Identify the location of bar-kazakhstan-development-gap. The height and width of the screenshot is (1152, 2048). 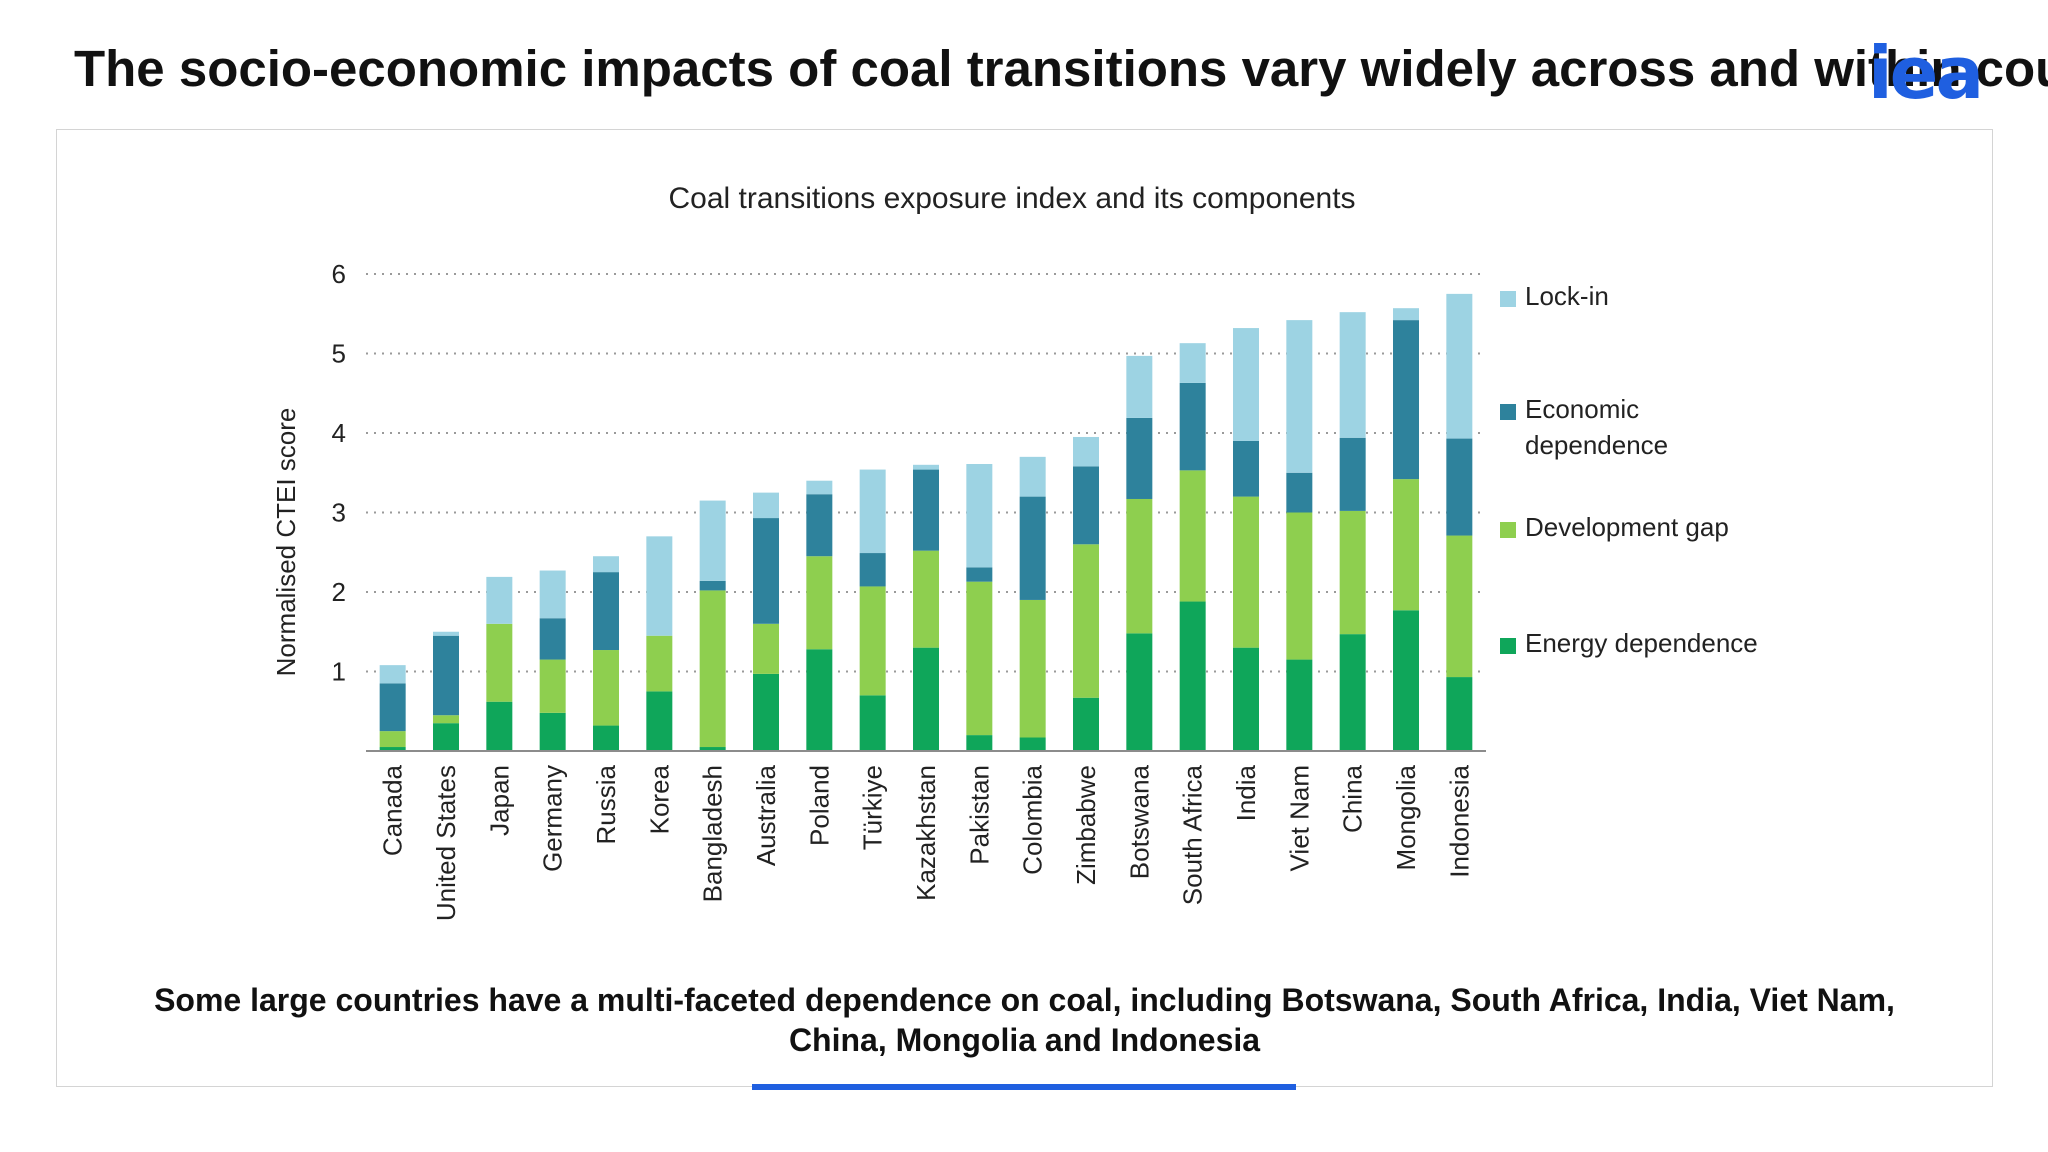
(926, 599).